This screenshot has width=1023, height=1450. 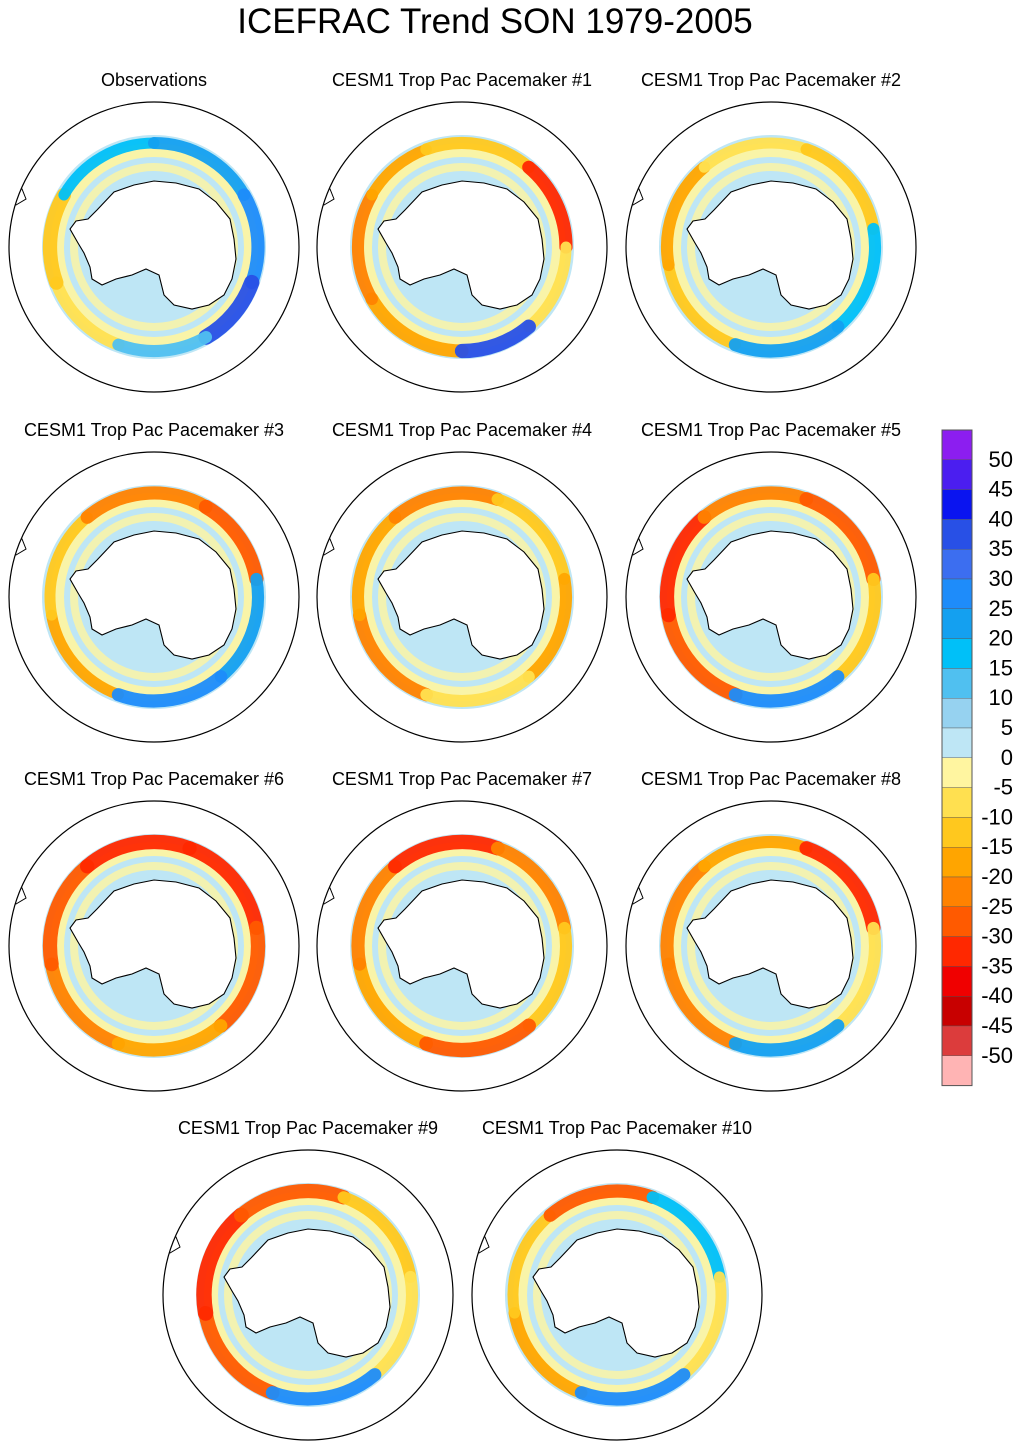 What do you see at coordinates (617, 1128) in the screenshot?
I see `panel-title: CESM1 Trop Pac Pacemaker #10` at bounding box center [617, 1128].